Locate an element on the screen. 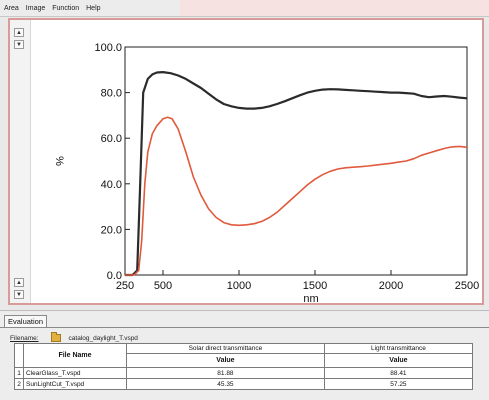 The image size is (489, 400). y-tick-label: 80.0 is located at coordinates (111, 94).